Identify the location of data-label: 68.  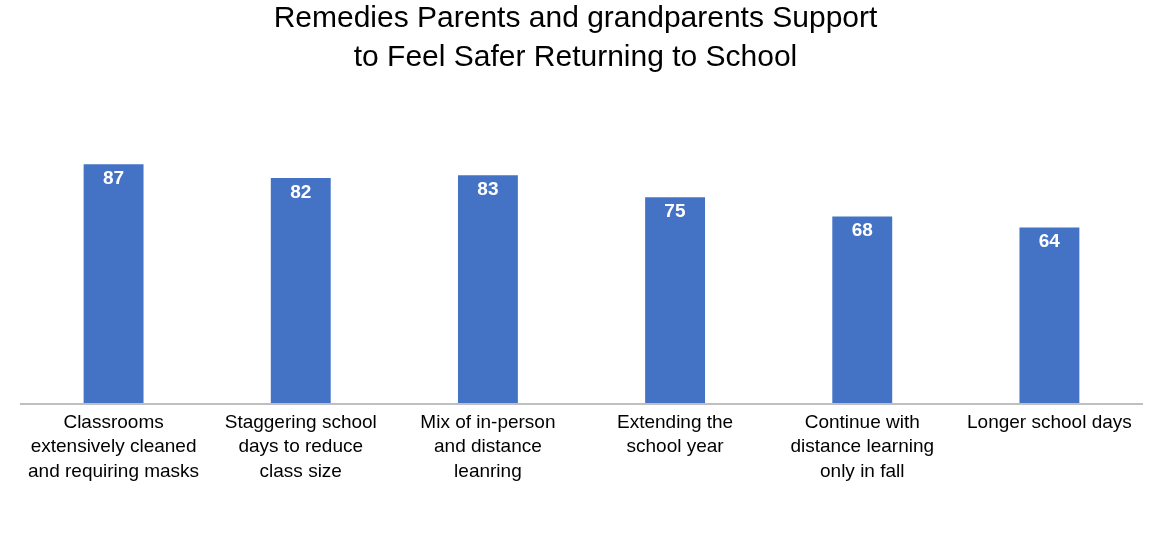
(862, 230).